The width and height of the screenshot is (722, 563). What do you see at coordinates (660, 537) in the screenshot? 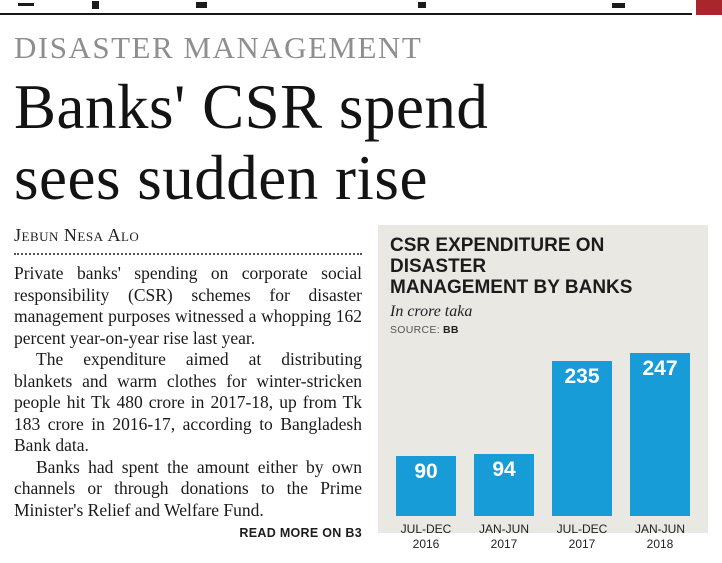
I see `bar-category-label: JAN-JUN 2018` at bounding box center [660, 537].